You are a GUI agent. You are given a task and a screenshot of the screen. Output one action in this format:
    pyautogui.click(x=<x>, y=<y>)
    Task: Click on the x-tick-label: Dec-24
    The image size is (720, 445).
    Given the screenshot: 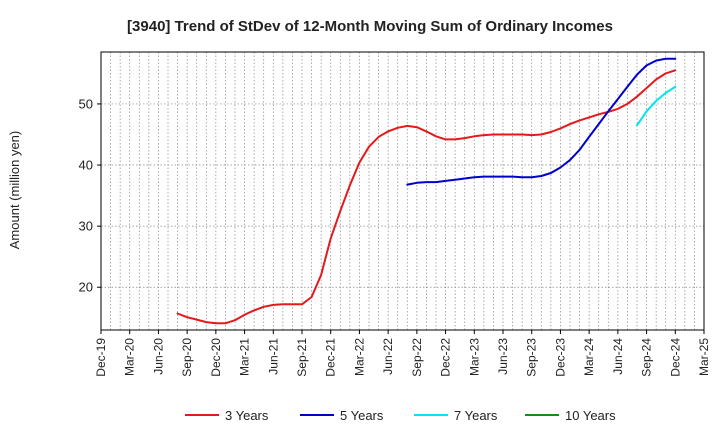 What is the action you would take?
    pyautogui.click(x=675, y=357)
    